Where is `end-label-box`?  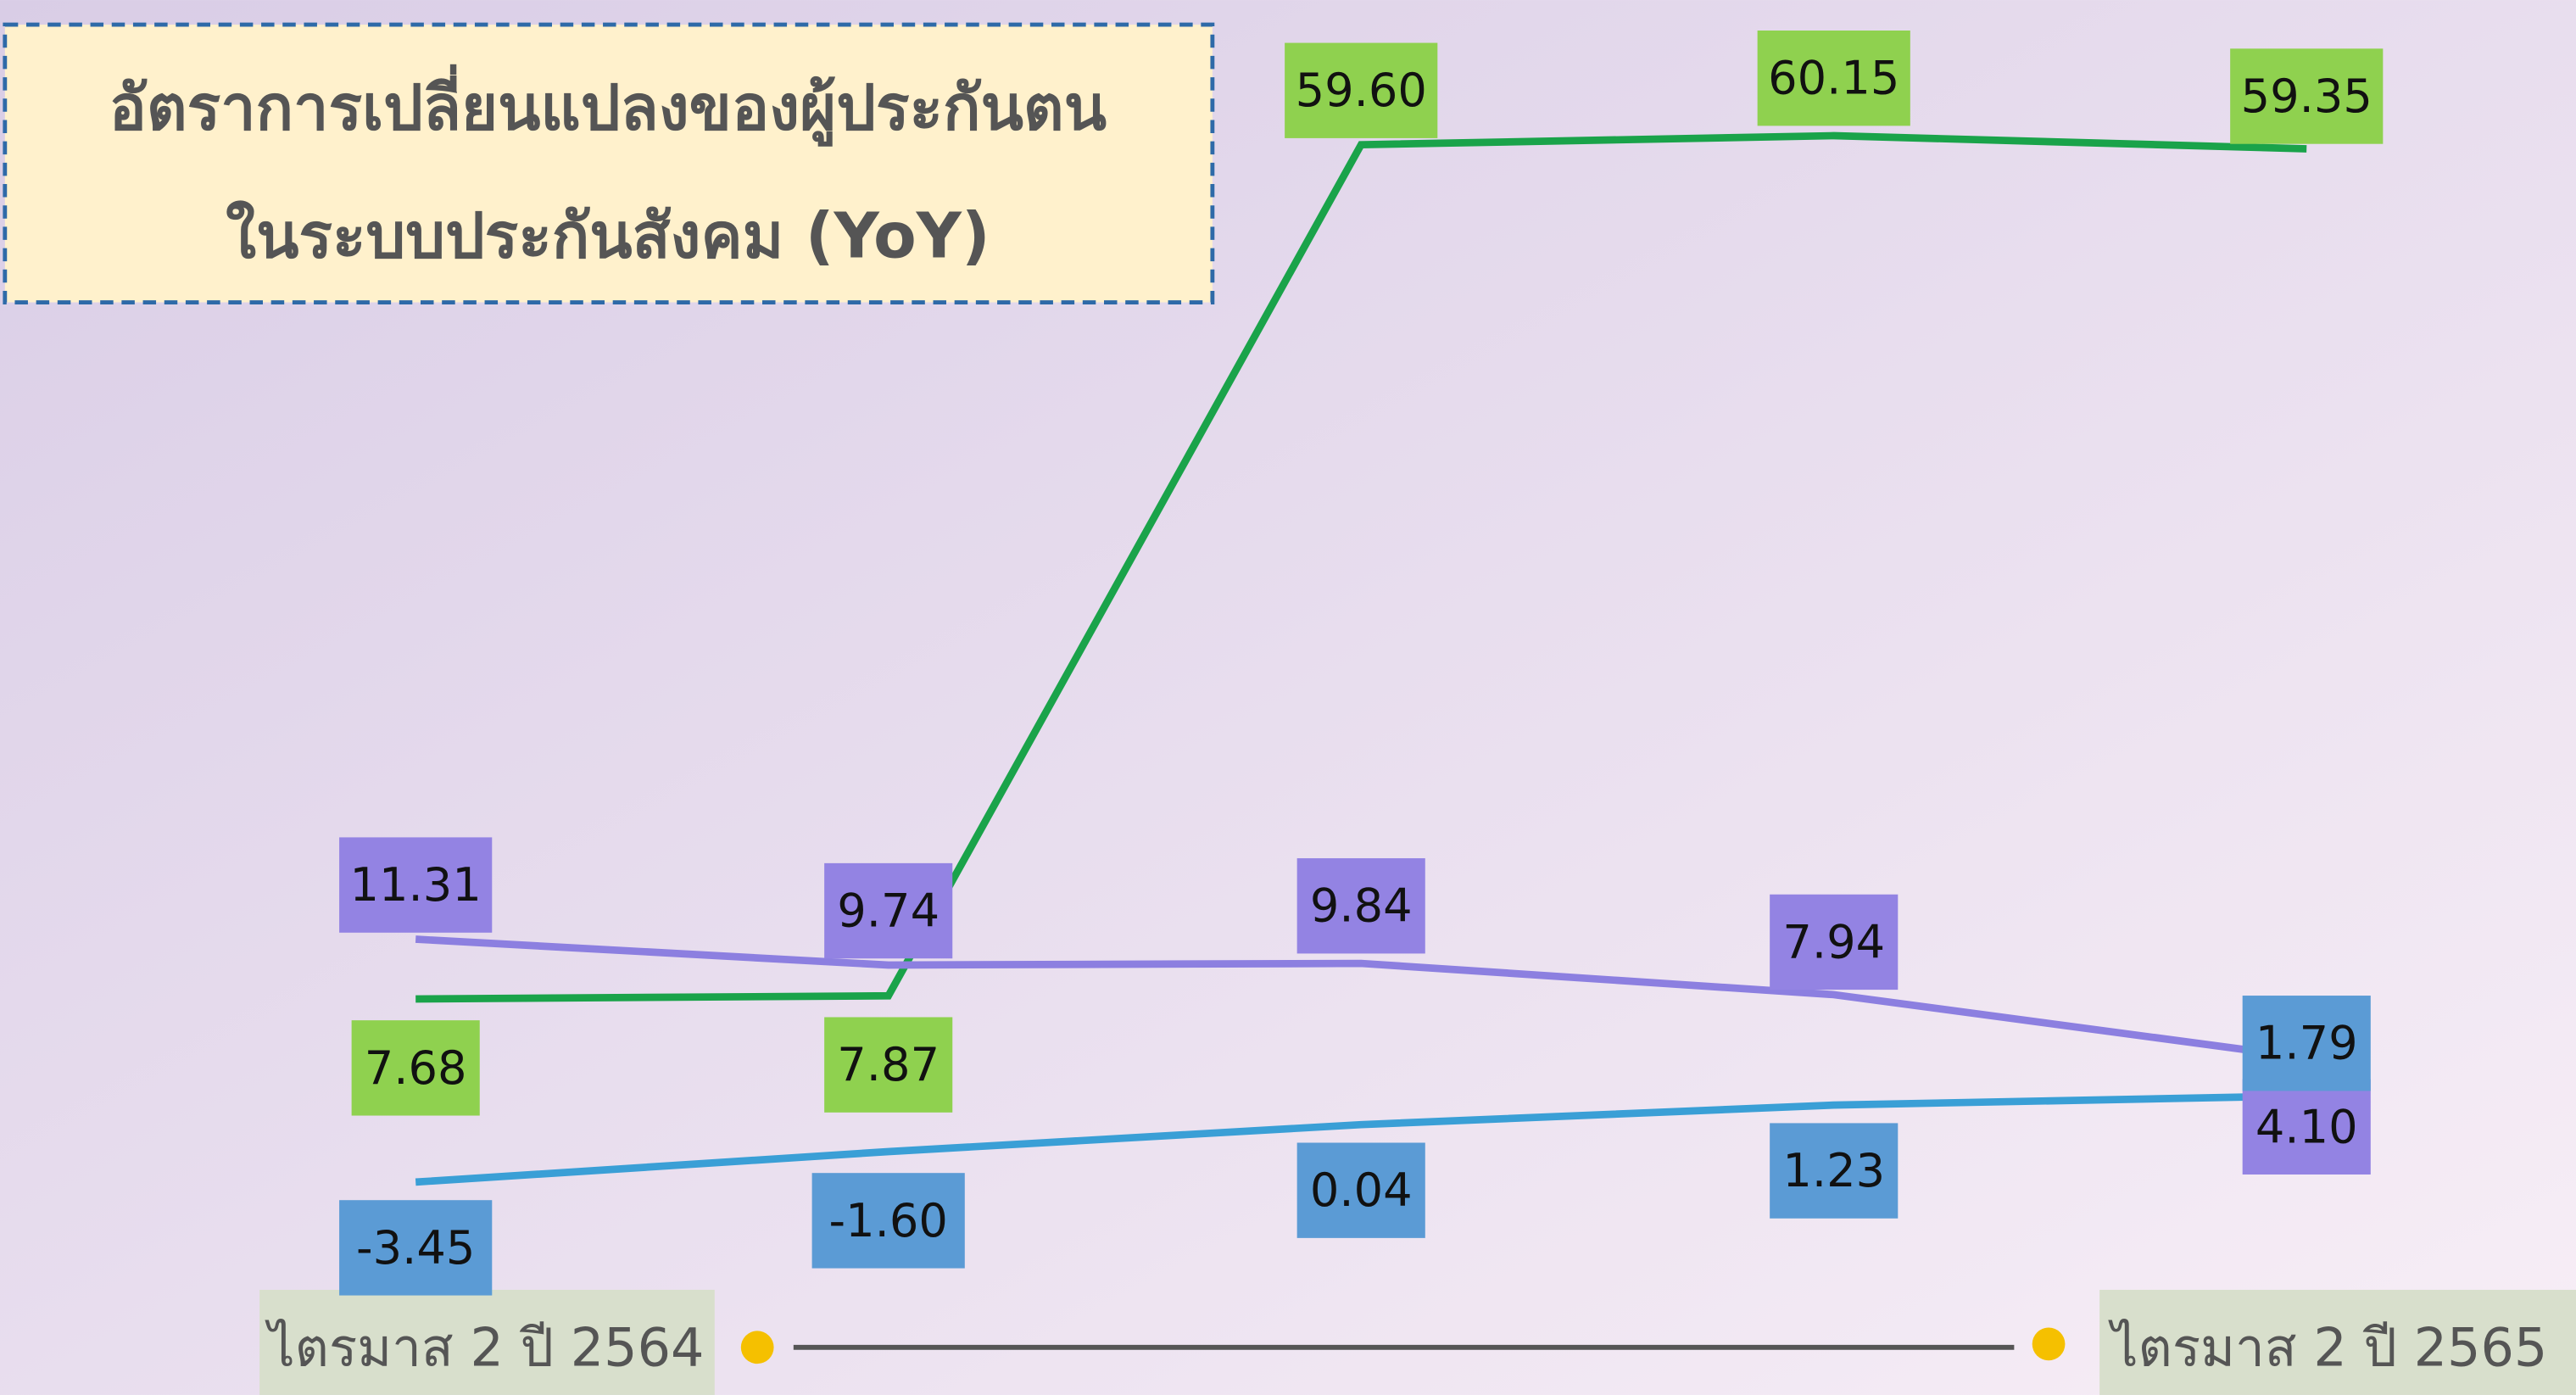 end-label-box is located at coordinates (2337, 1342).